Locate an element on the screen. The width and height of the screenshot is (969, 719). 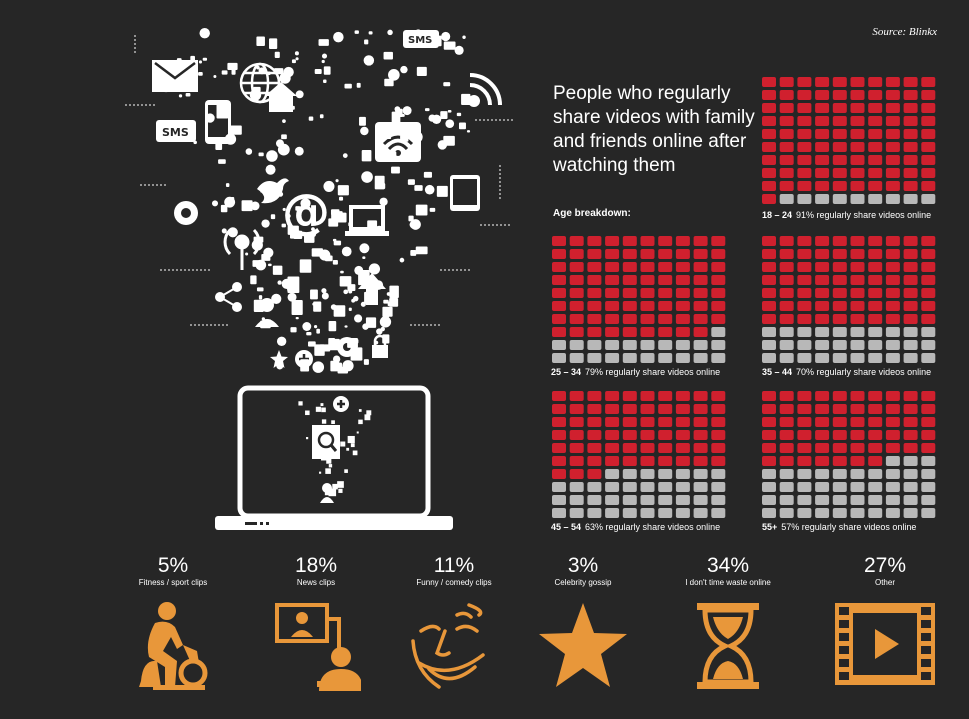
category-news: 18% News clips is located at coordinates (316, 623).